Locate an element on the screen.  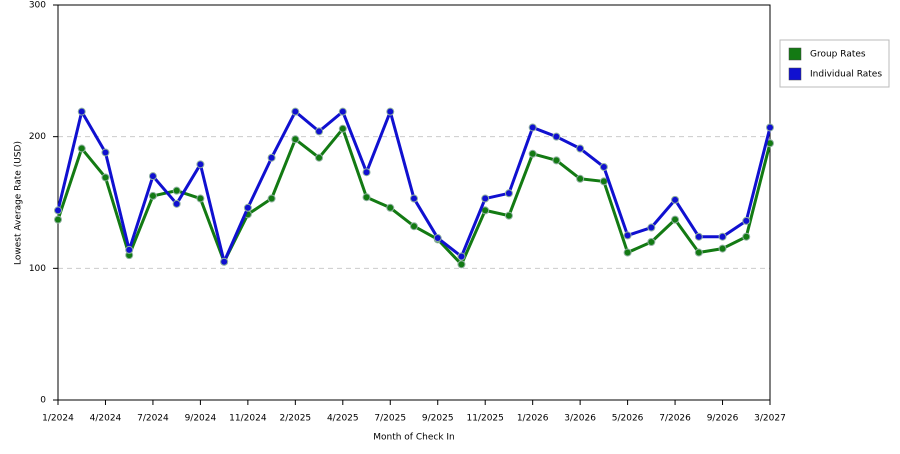
x-tick-label: 2/2025 is located at coordinates (295, 419).